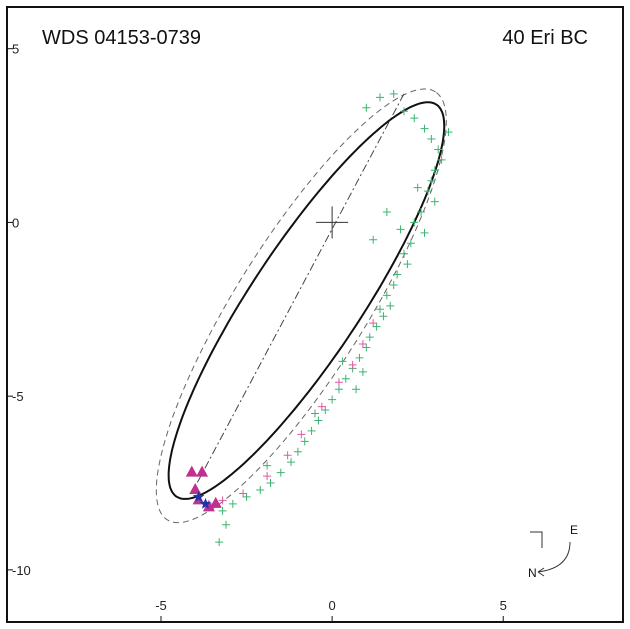 The width and height of the screenshot is (630, 629). Describe the element at coordinates (21, 570) in the screenshot. I see `y-tick-label: -10` at that location.